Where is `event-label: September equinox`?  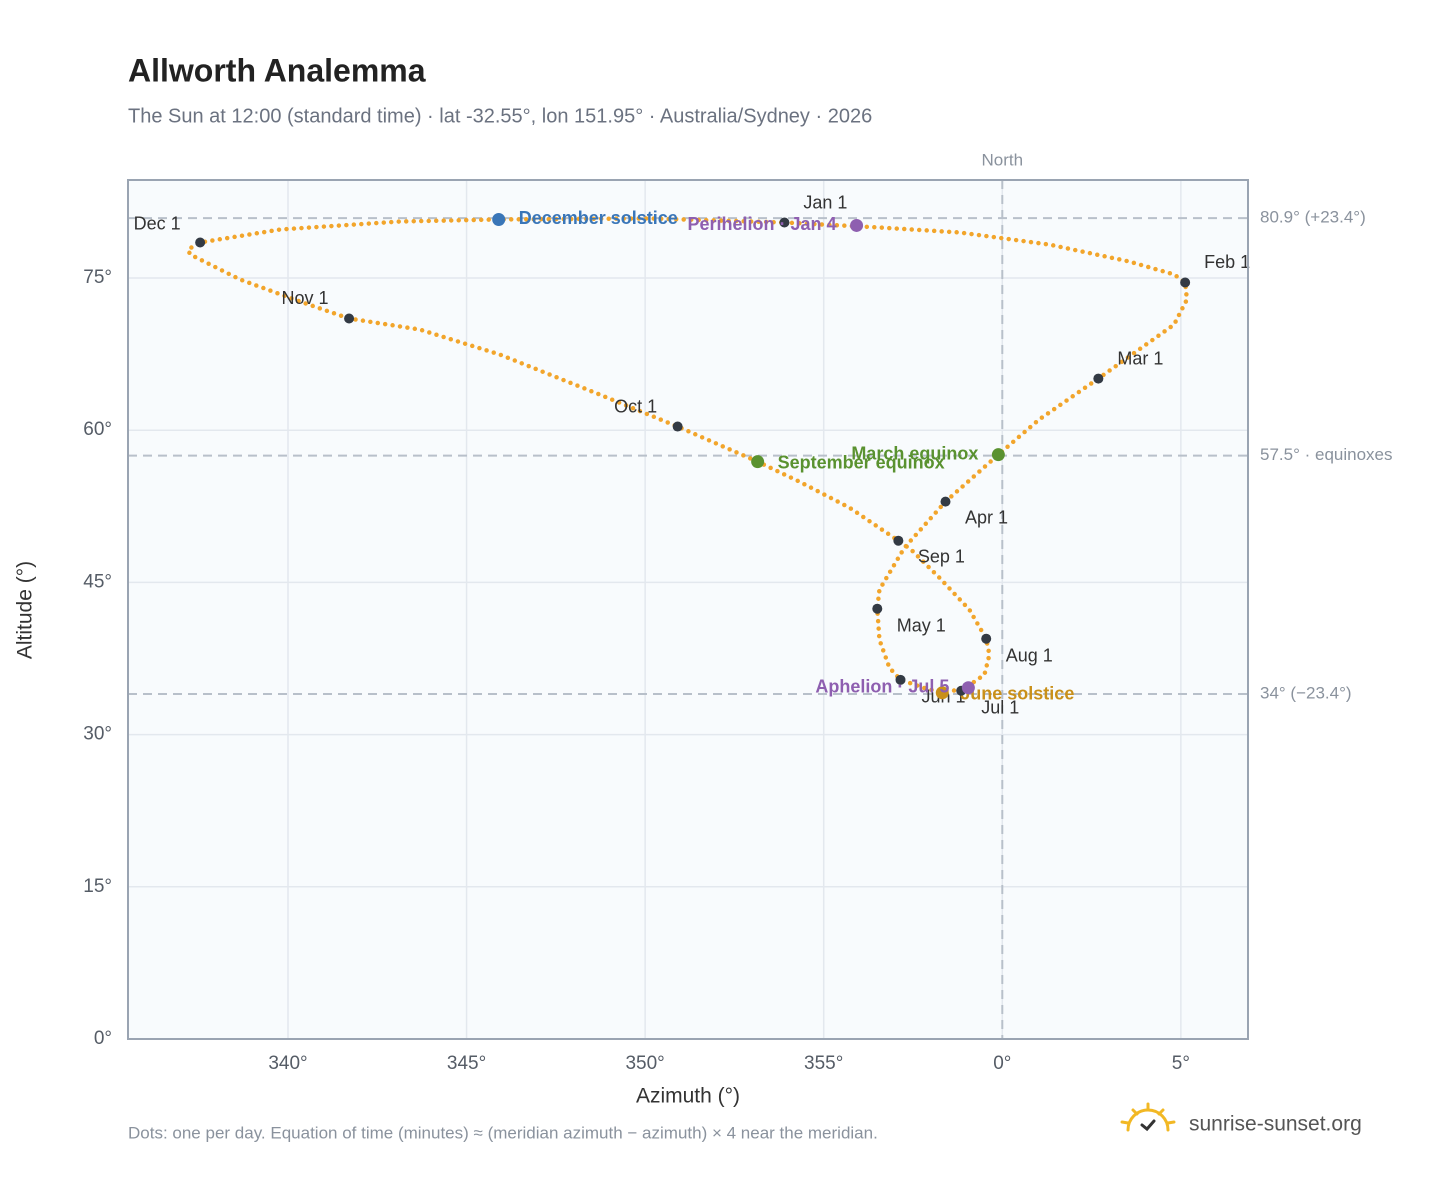
event-label: September equinox is located at coordinates (861, 462).